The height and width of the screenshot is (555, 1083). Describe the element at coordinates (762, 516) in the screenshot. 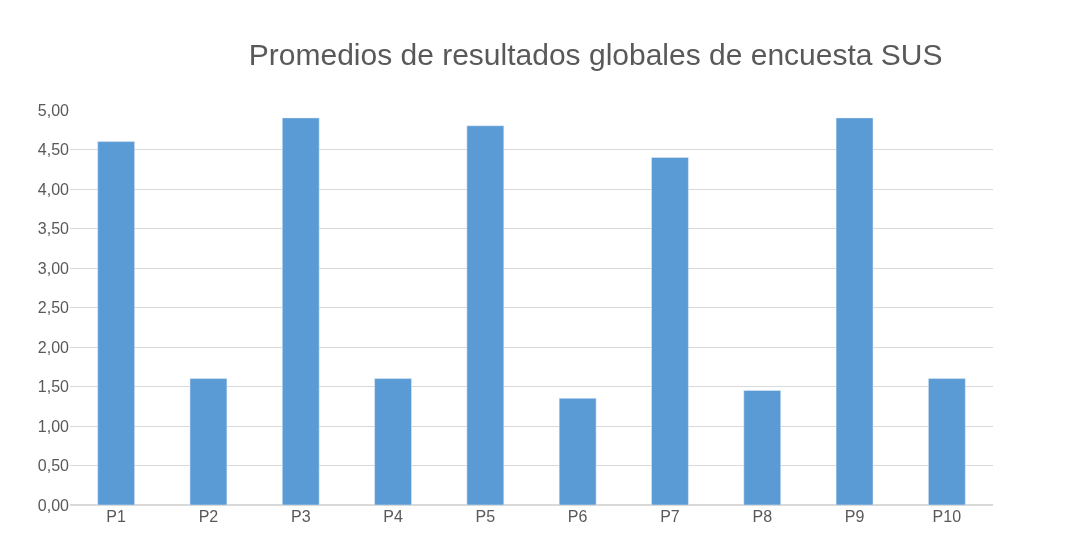

I see `x-tick-label: P8` at that location.